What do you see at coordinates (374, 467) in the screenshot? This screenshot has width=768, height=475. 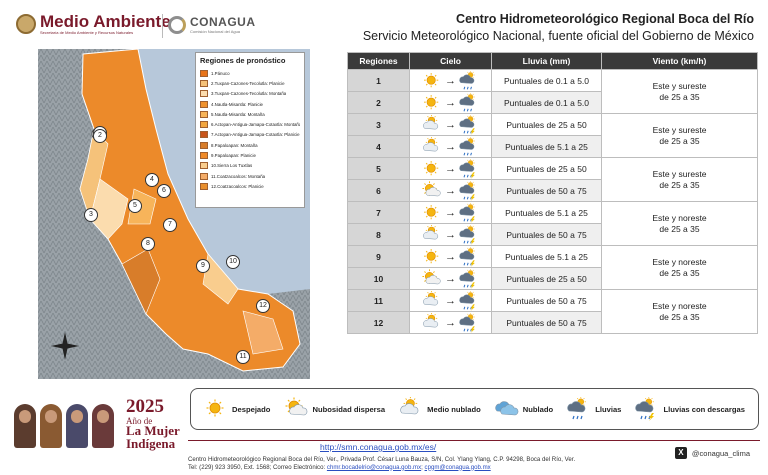 I see `email-link-1: chmr.bocadelrio@conagua.gob.mx` at bounding box center [374, 467].